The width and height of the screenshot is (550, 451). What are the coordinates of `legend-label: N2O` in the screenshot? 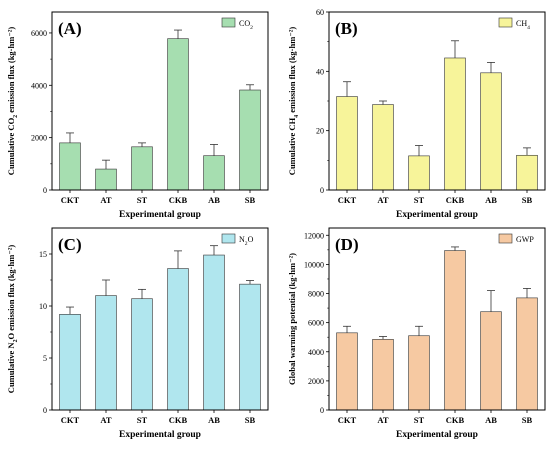 It's located at (246, 241).